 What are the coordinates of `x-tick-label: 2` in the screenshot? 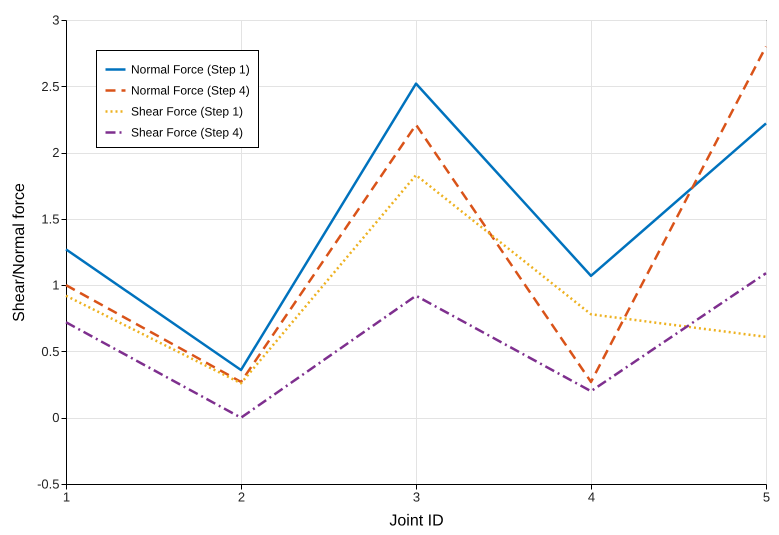 It's located at (242, 497).